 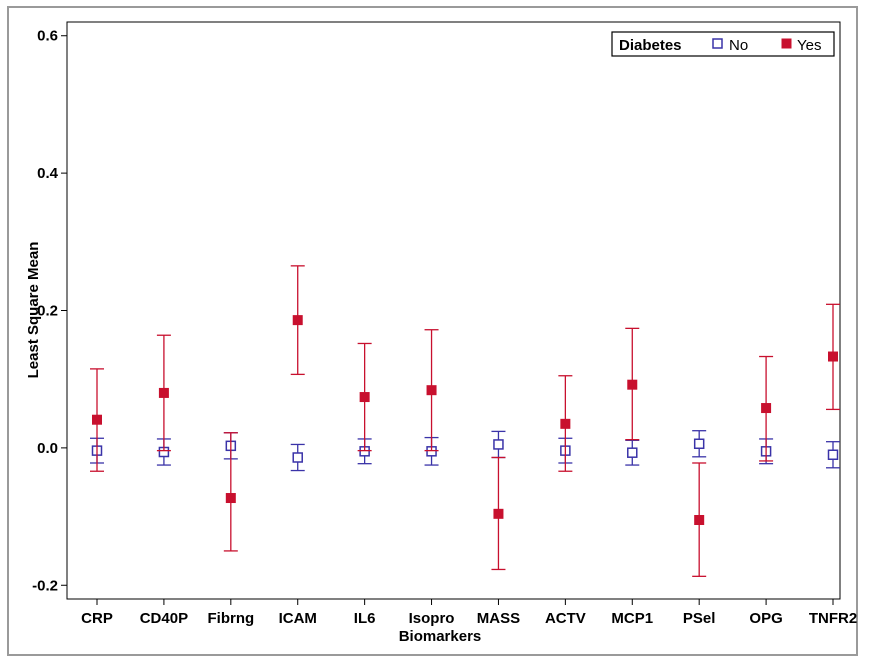 What do you see at coordinates (786, 43) in the screenshot?
I see `legend-yes-marker` at bounding box center [786, 43].